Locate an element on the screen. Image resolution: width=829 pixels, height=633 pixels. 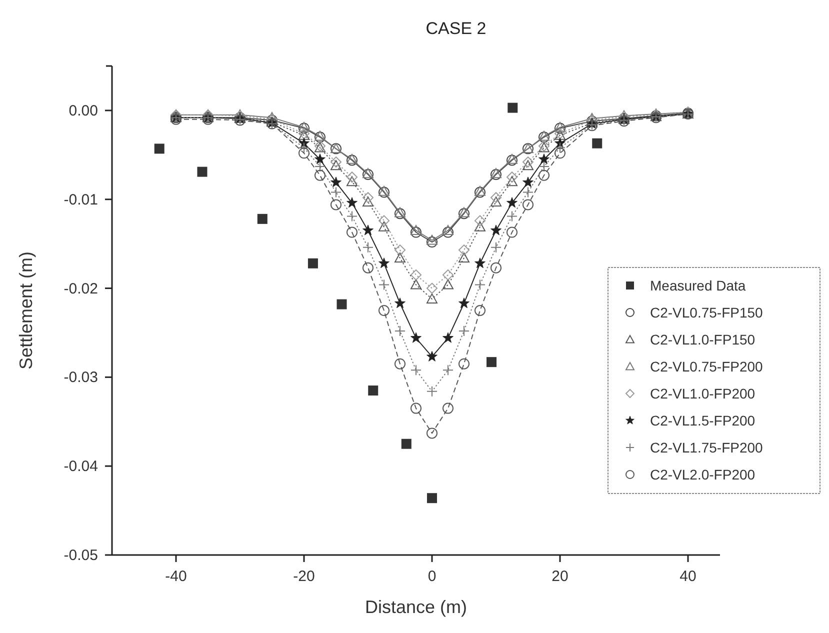
legend-label: C2-VL1.75-FP200 is located at coordinates (707, 448).